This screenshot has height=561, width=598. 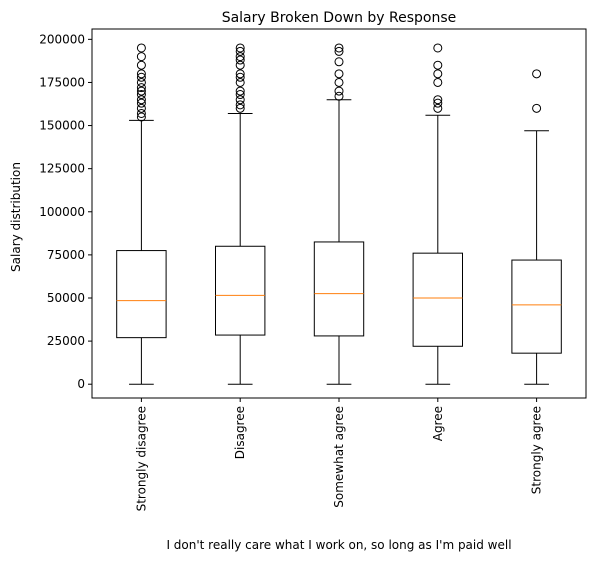 I want to click on y-tick-label: 25000, so click(x=66, y=341).